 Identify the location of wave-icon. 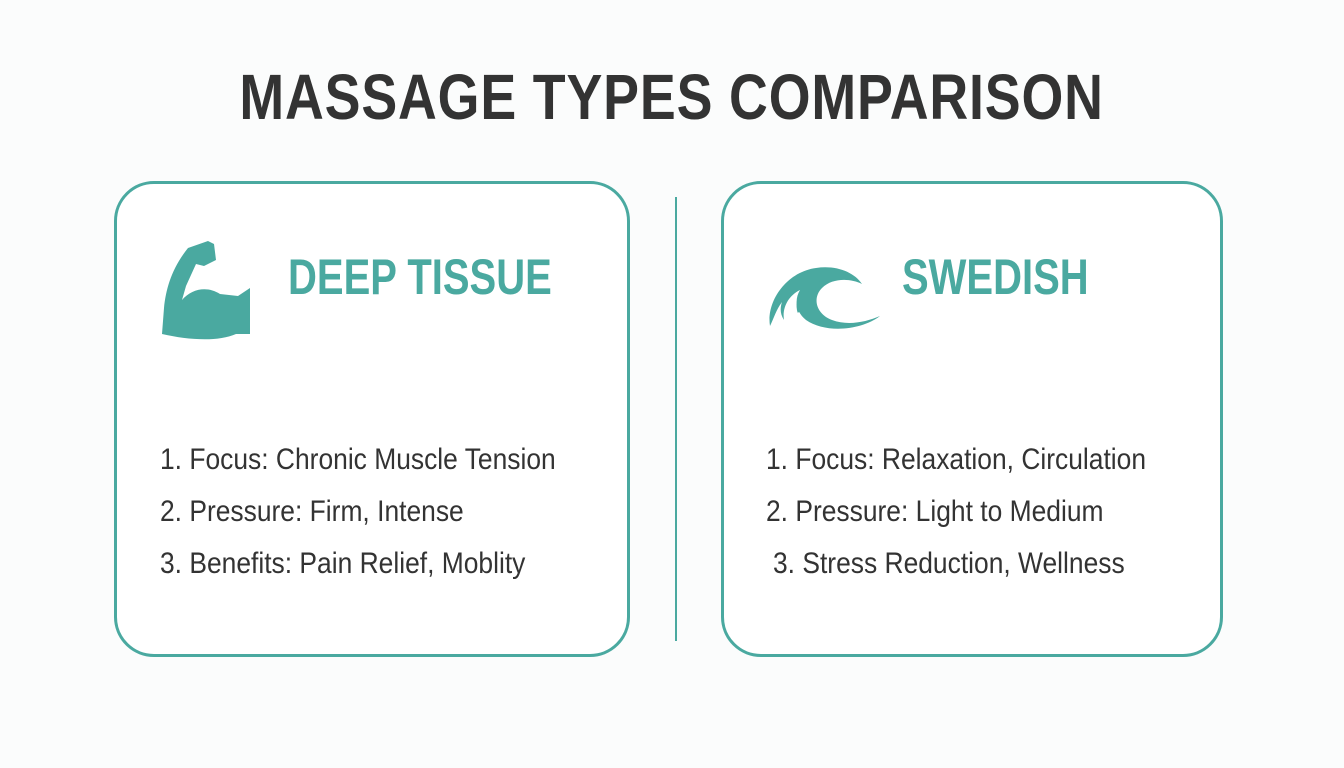
(824, 298).